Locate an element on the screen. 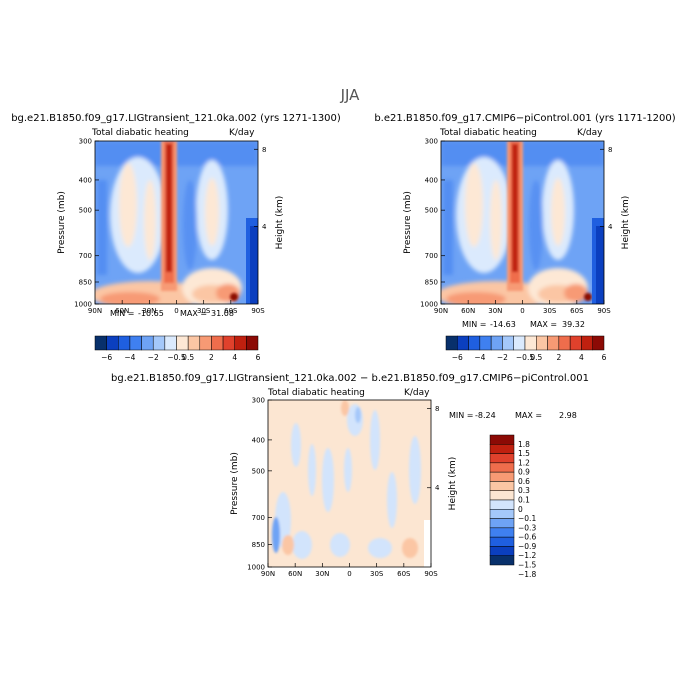  colorbar-label: 0.9 is located at coordinates (524, 472).